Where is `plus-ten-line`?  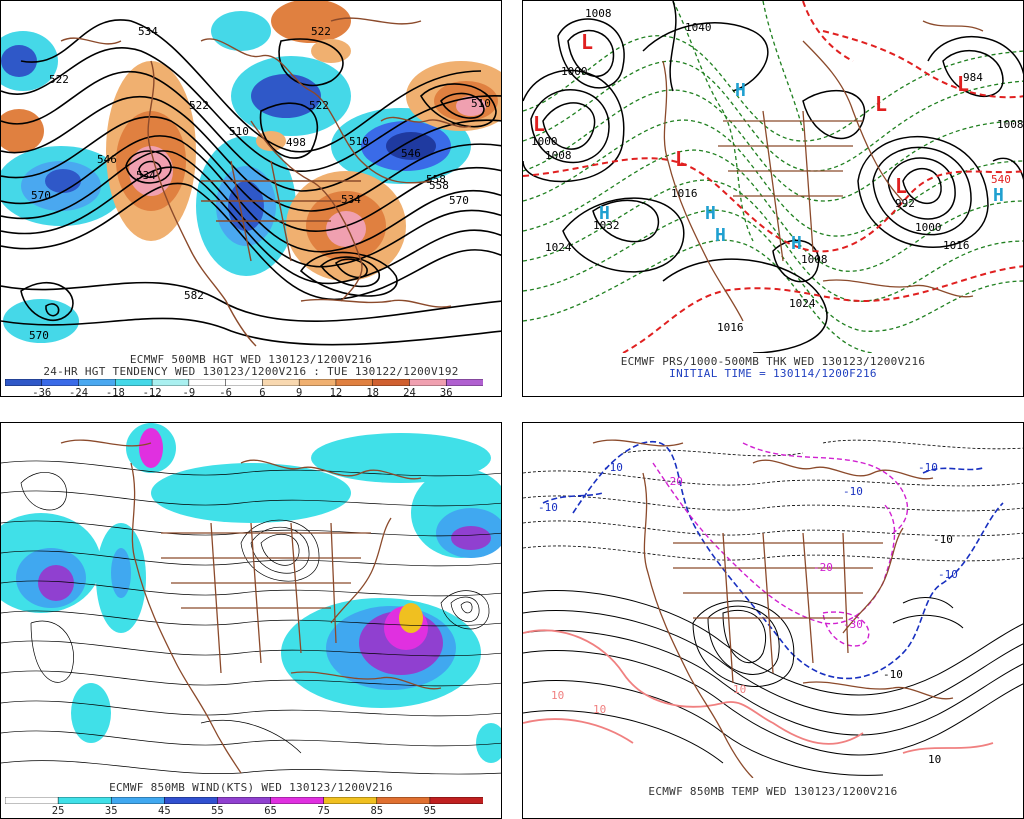 plus-ten-line is located at coordinates (758, 691).